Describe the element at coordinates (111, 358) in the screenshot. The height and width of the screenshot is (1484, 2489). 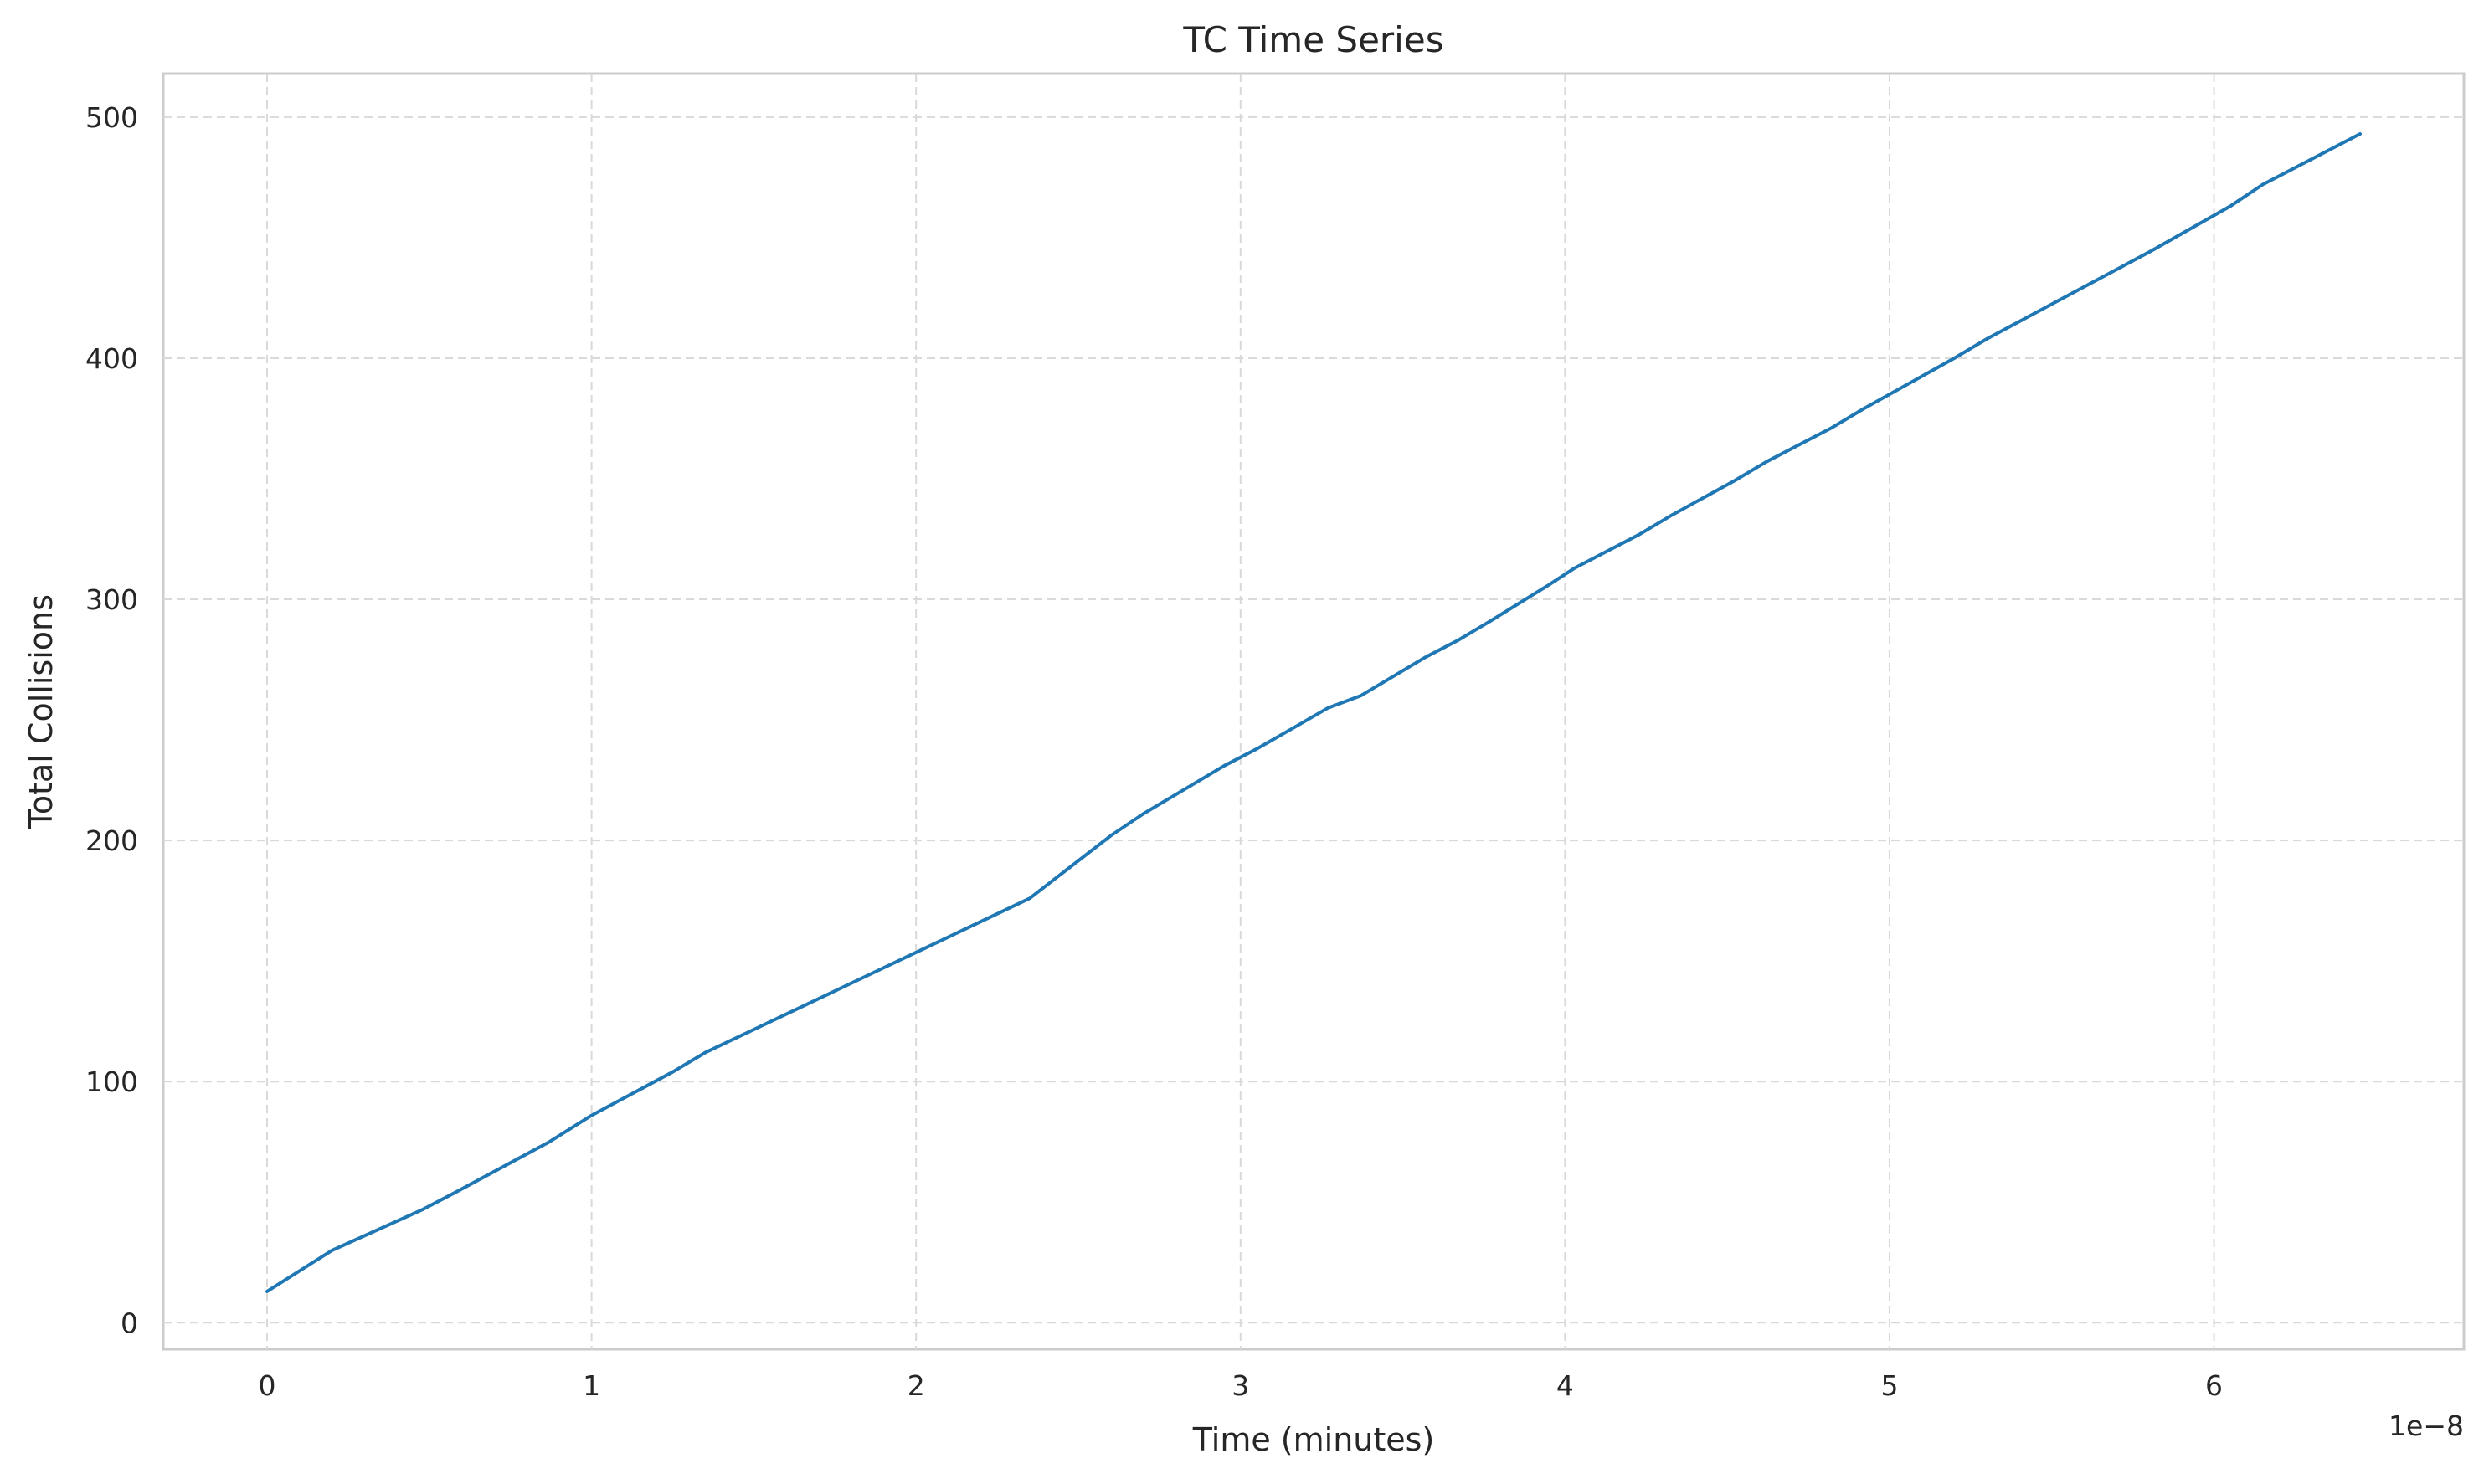
I see `y-tick-label: 400` at that location.